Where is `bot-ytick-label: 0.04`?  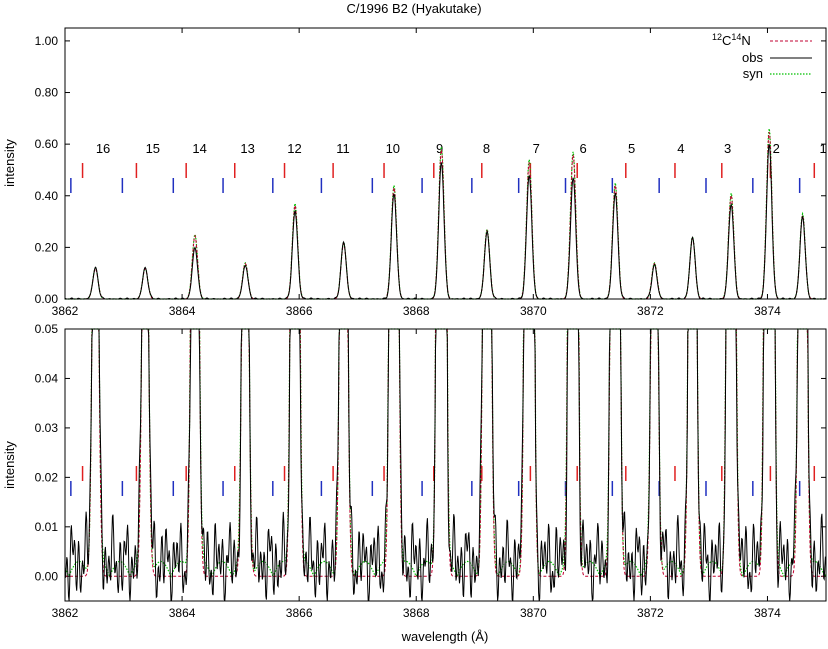
bot-ytick-label: 0.04 is located at coordinates (47, 378).